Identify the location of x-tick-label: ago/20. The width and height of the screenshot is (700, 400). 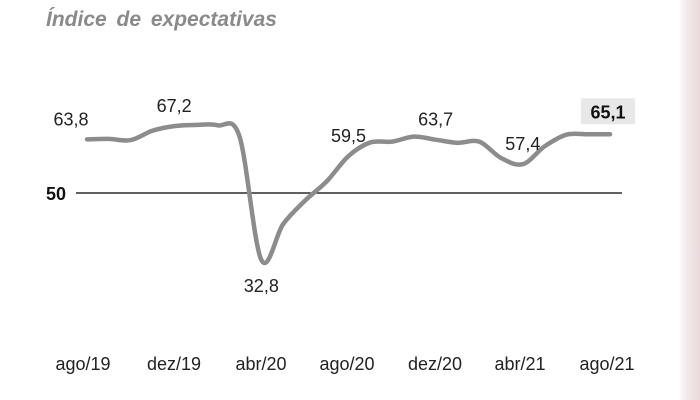
(346, 364).